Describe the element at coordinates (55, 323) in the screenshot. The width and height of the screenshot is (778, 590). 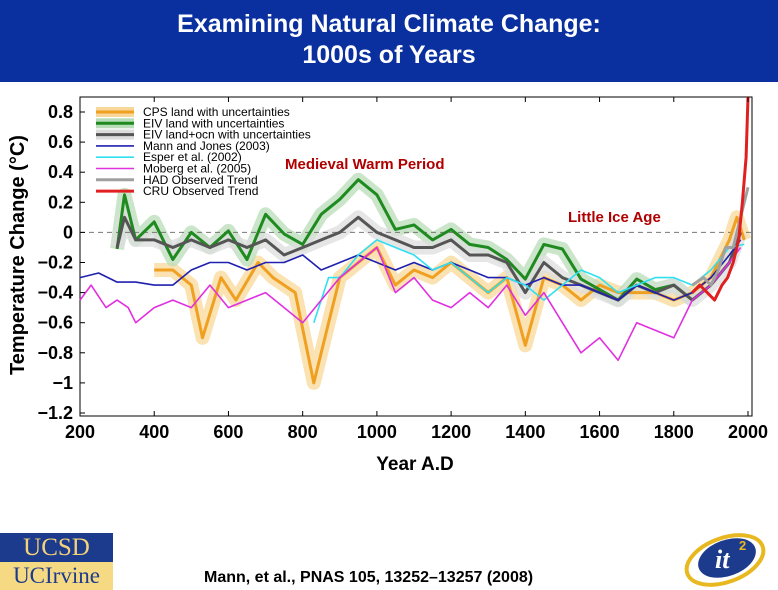
I see `y-tick-label: −0.6` at that location.